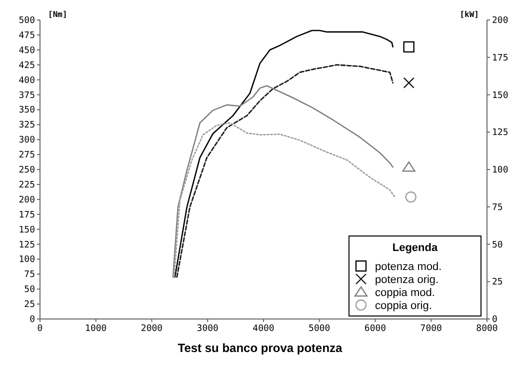 This screenshot has width=520, height=367. I want to click on y-axis-title: [Nm], so click(58, 14).